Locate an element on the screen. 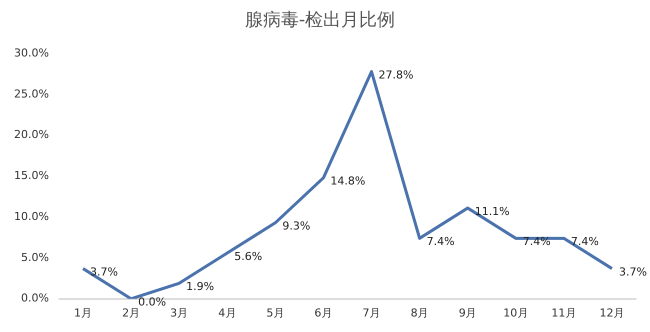  y-tick-label: 20.0% is located at coordinates (31, 135).